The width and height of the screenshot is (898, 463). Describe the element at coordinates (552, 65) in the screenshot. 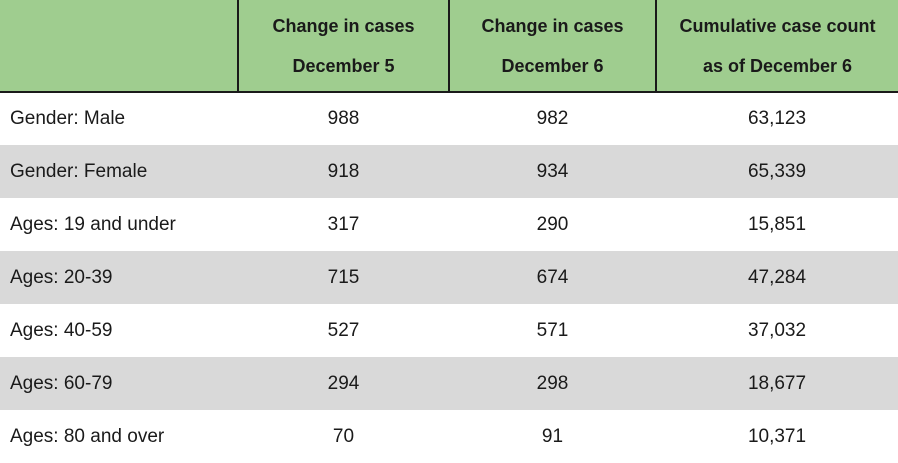

I see `header-line: December 6` at that location.